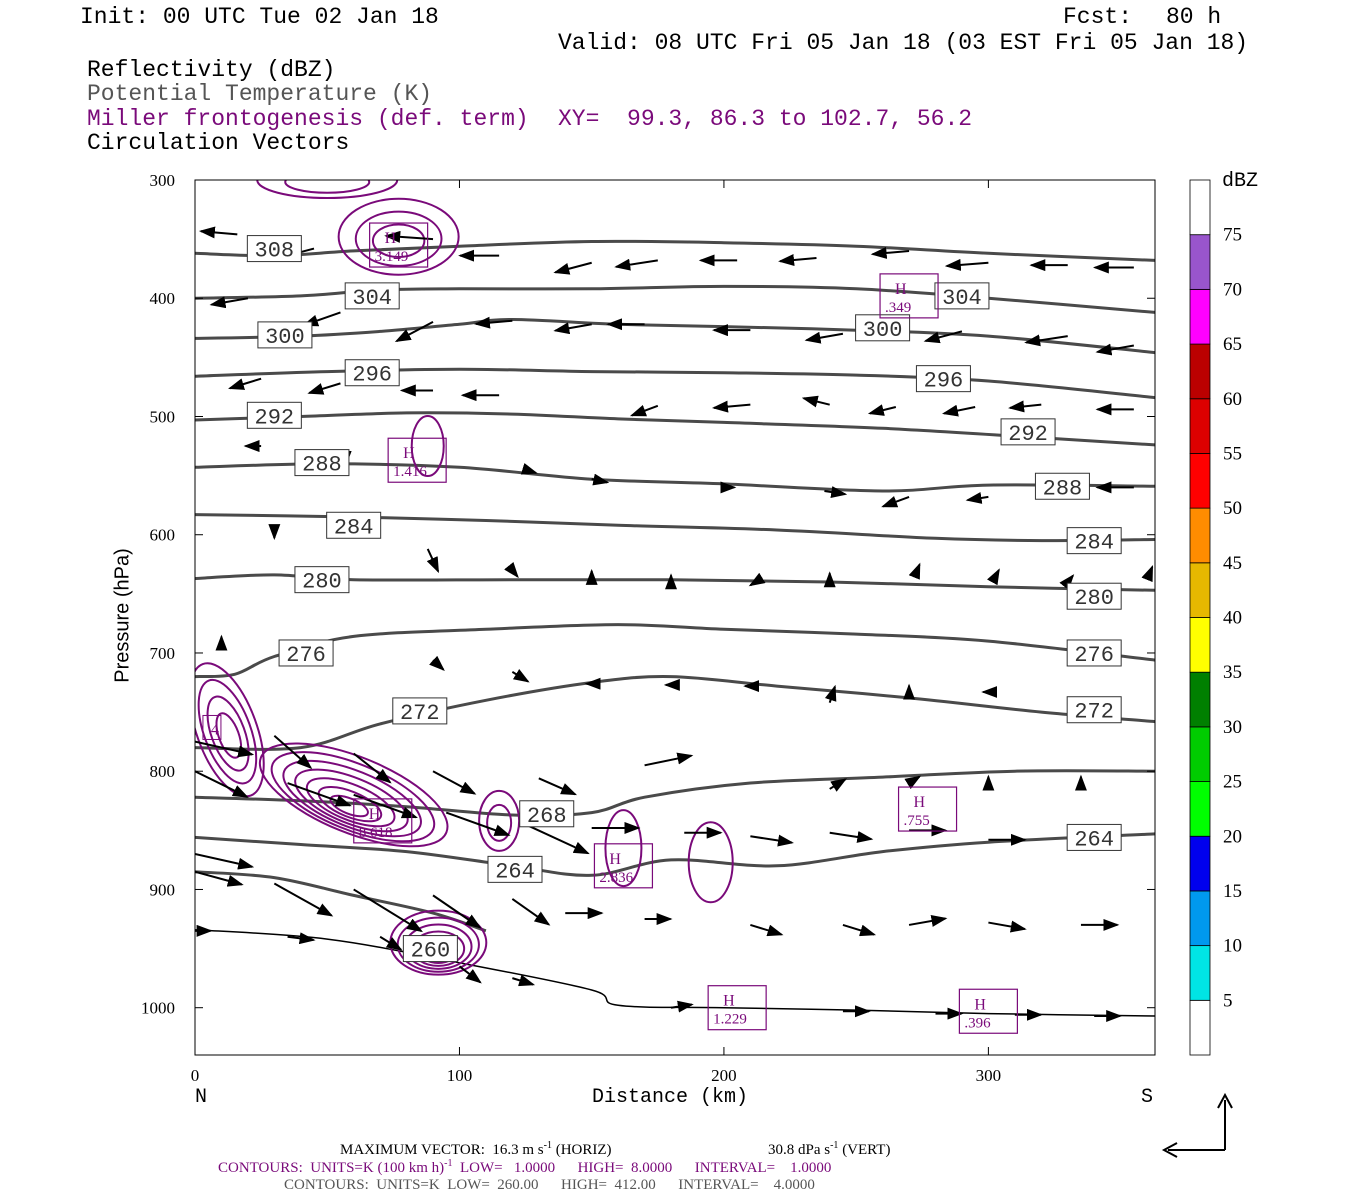 This screenshot has height=1200, width=1350. Describe the element at coordinates (730, 1020) in the screenshot. I see `fronto-max-value: 1.229` at that location.